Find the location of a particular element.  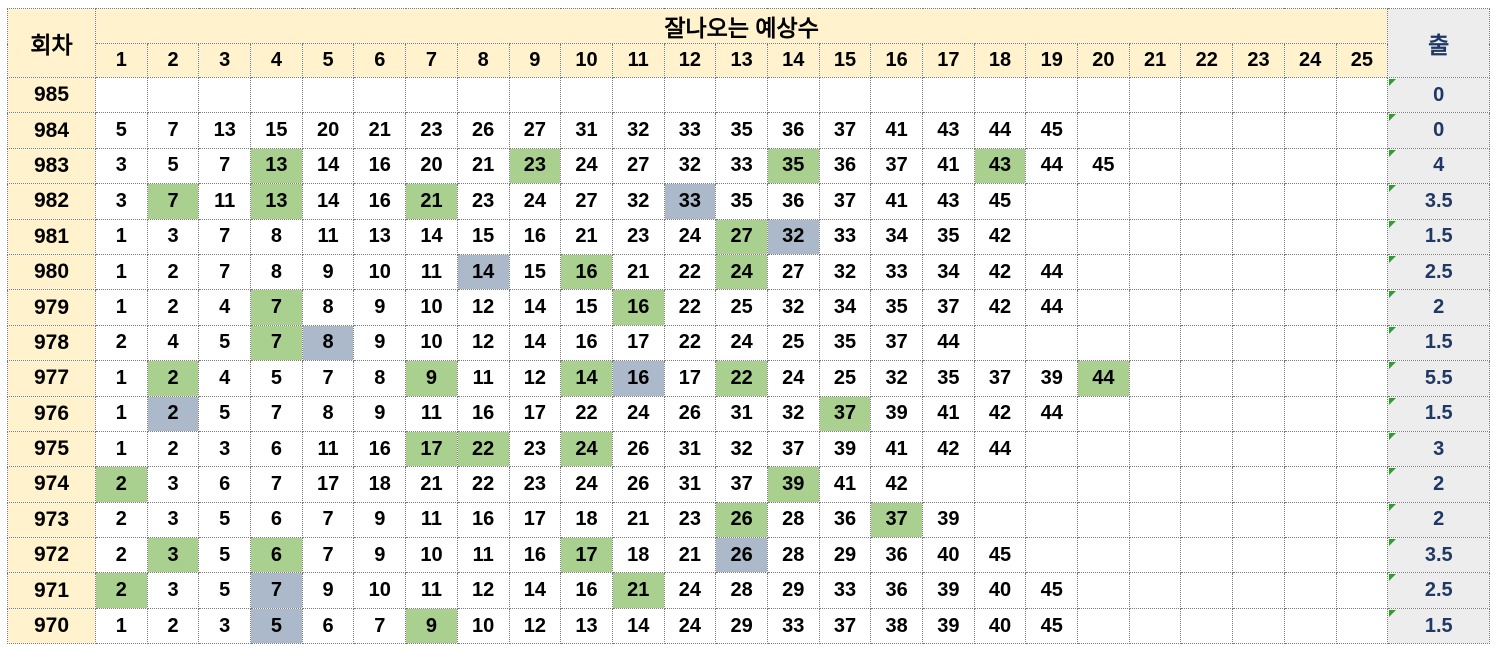

number-cell: 1 is located at coordinates (121, 272).